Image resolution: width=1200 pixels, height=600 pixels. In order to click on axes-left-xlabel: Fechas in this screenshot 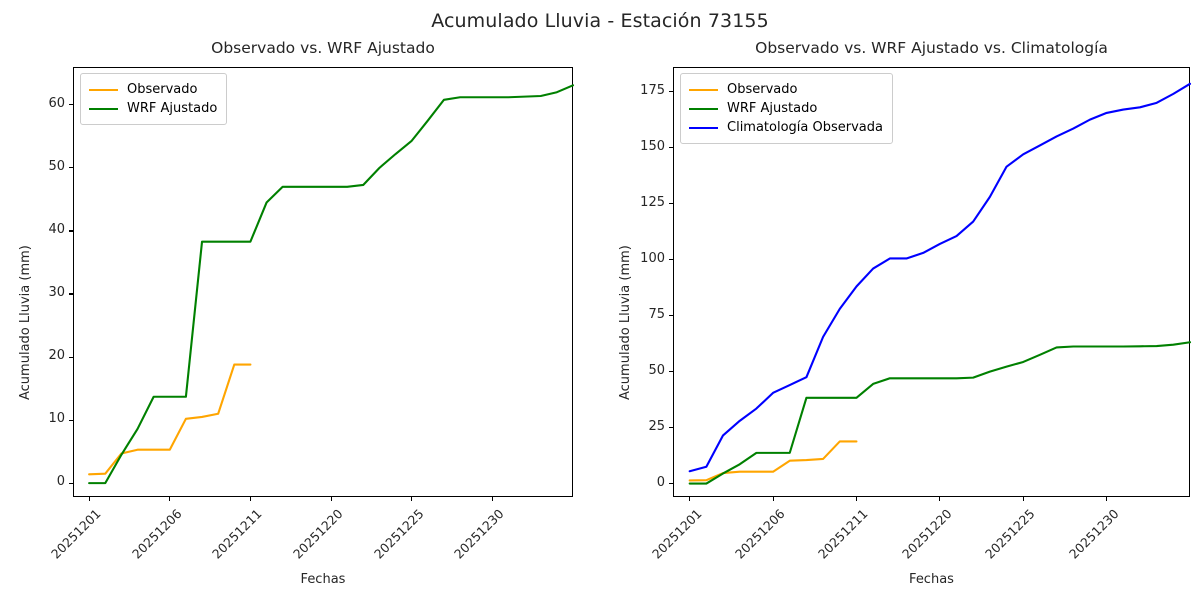, I will do `click(323, 579)`.